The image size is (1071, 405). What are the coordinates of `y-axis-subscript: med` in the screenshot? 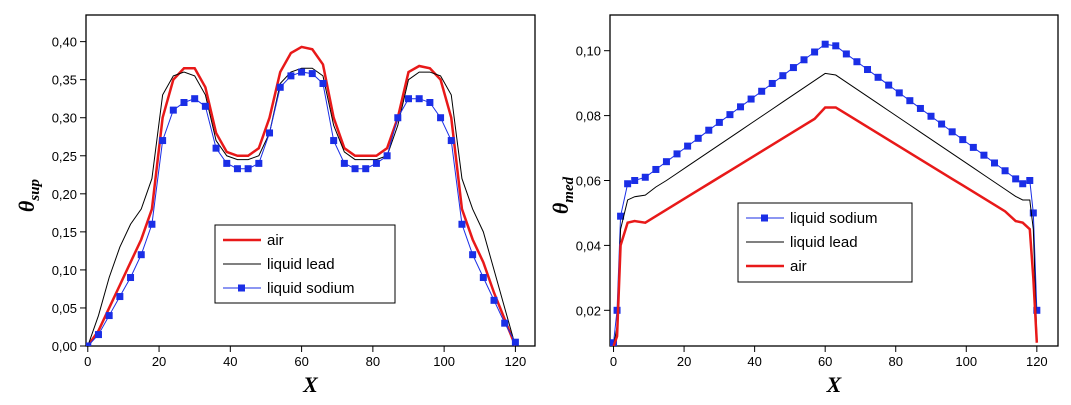 It's located at (569, 189).